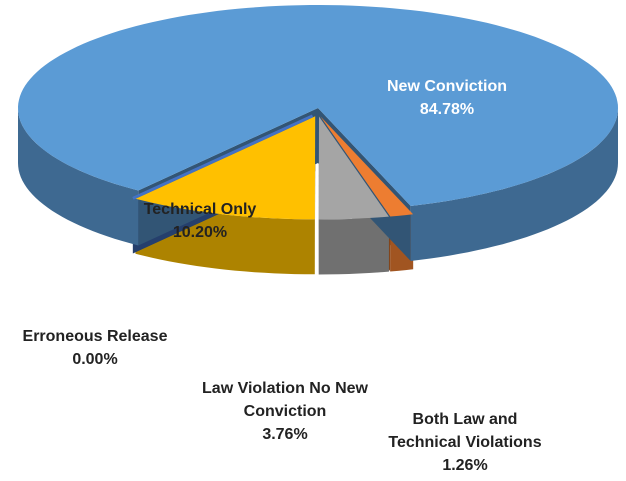  Describe the element at coordinates (446, 86) in the screenshot. I see `category-label: New Conviction` at that location.